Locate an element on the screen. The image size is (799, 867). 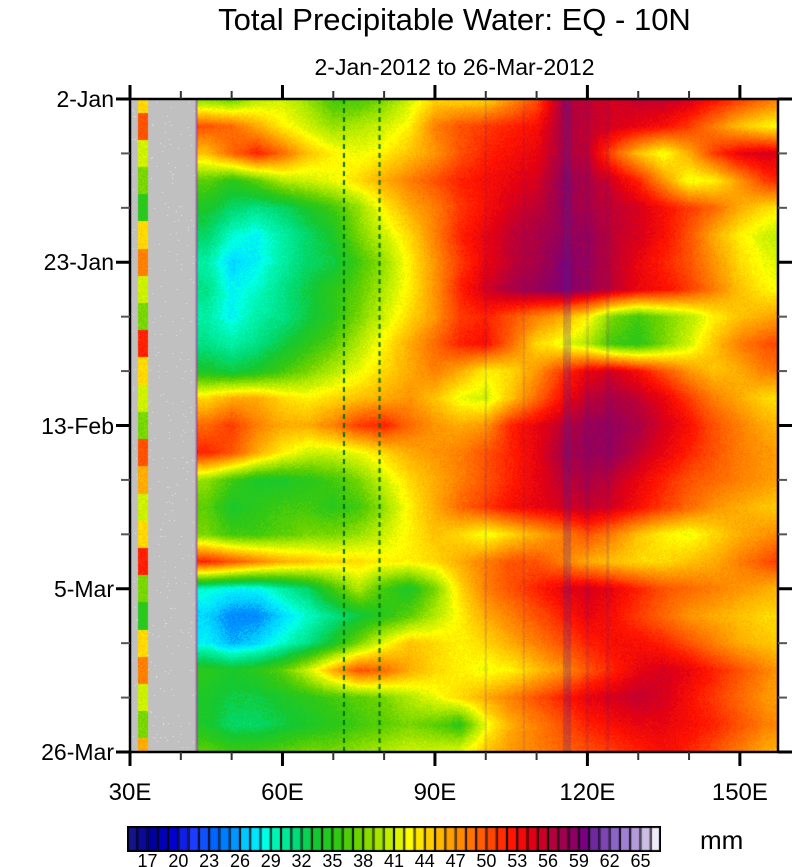
colorbar-tick-label: 56 is located at coordinates (548, 859).